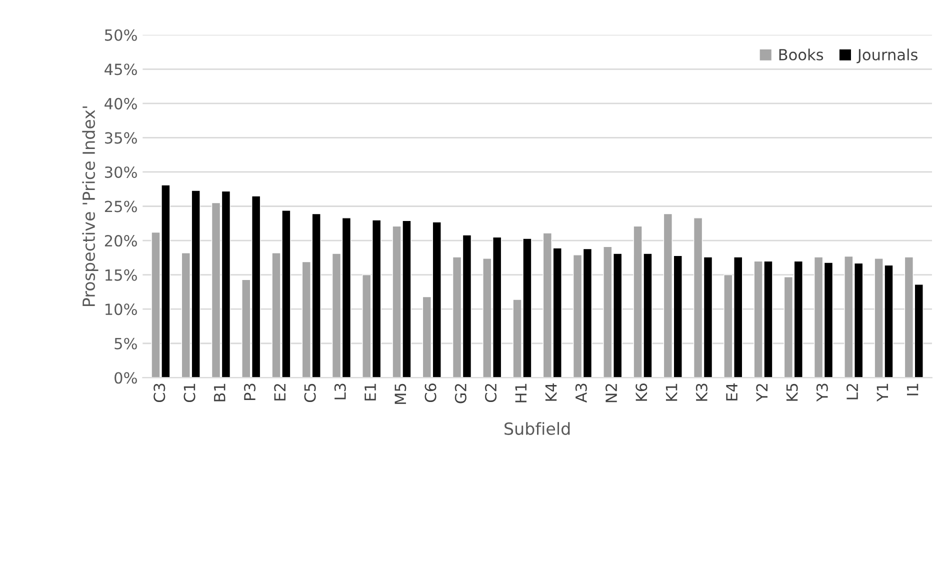 Image resolution: width=951 pixels, height=581 pixels. Describe the element at coordinates (340, 392) in the screenshot. I see `x-tick-label: L3` at that location.